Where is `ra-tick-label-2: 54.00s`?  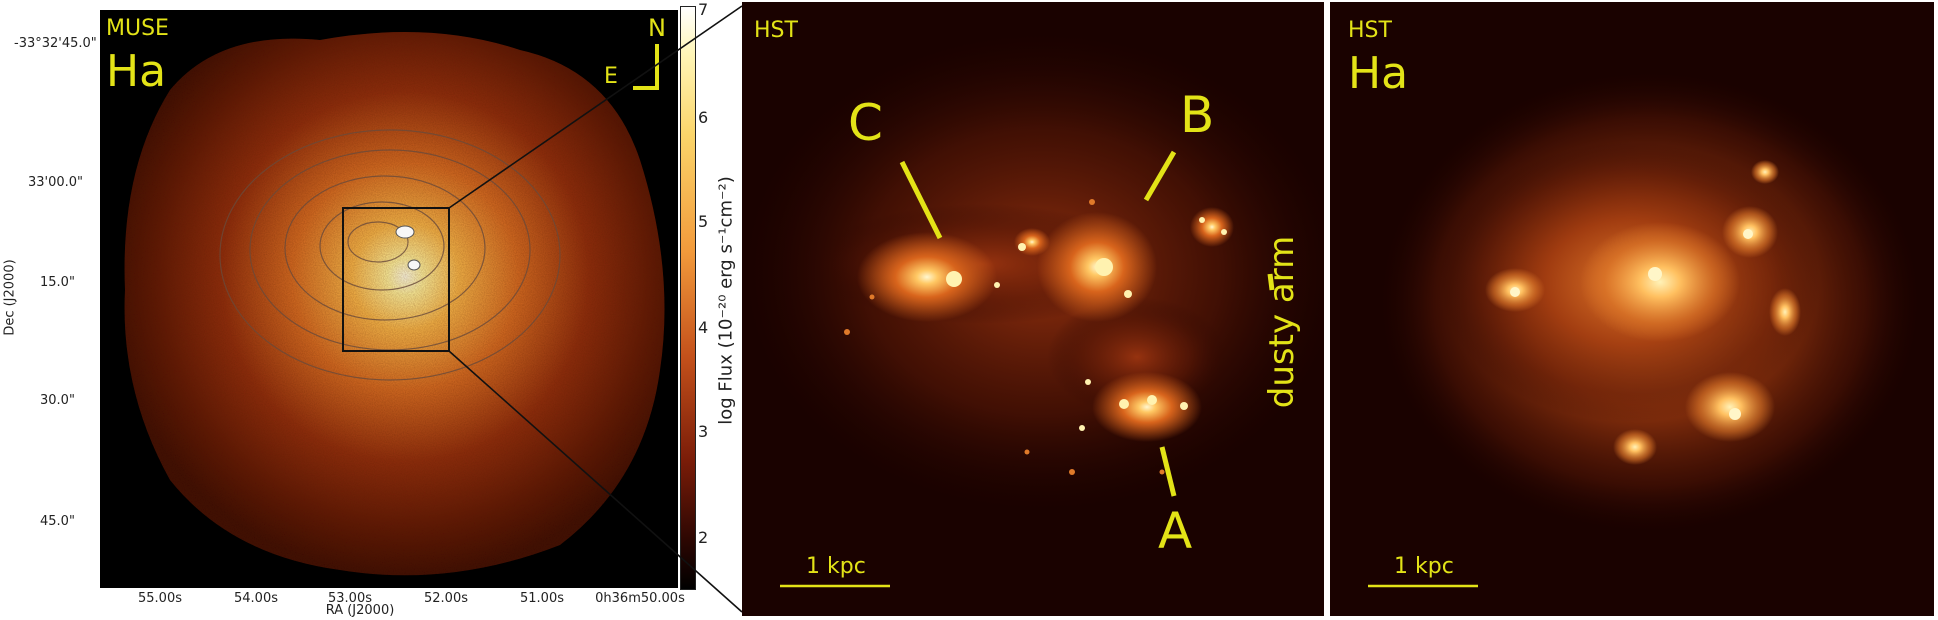 ra-tick-label-2: 54.00s is located at coordinates (256, 598).